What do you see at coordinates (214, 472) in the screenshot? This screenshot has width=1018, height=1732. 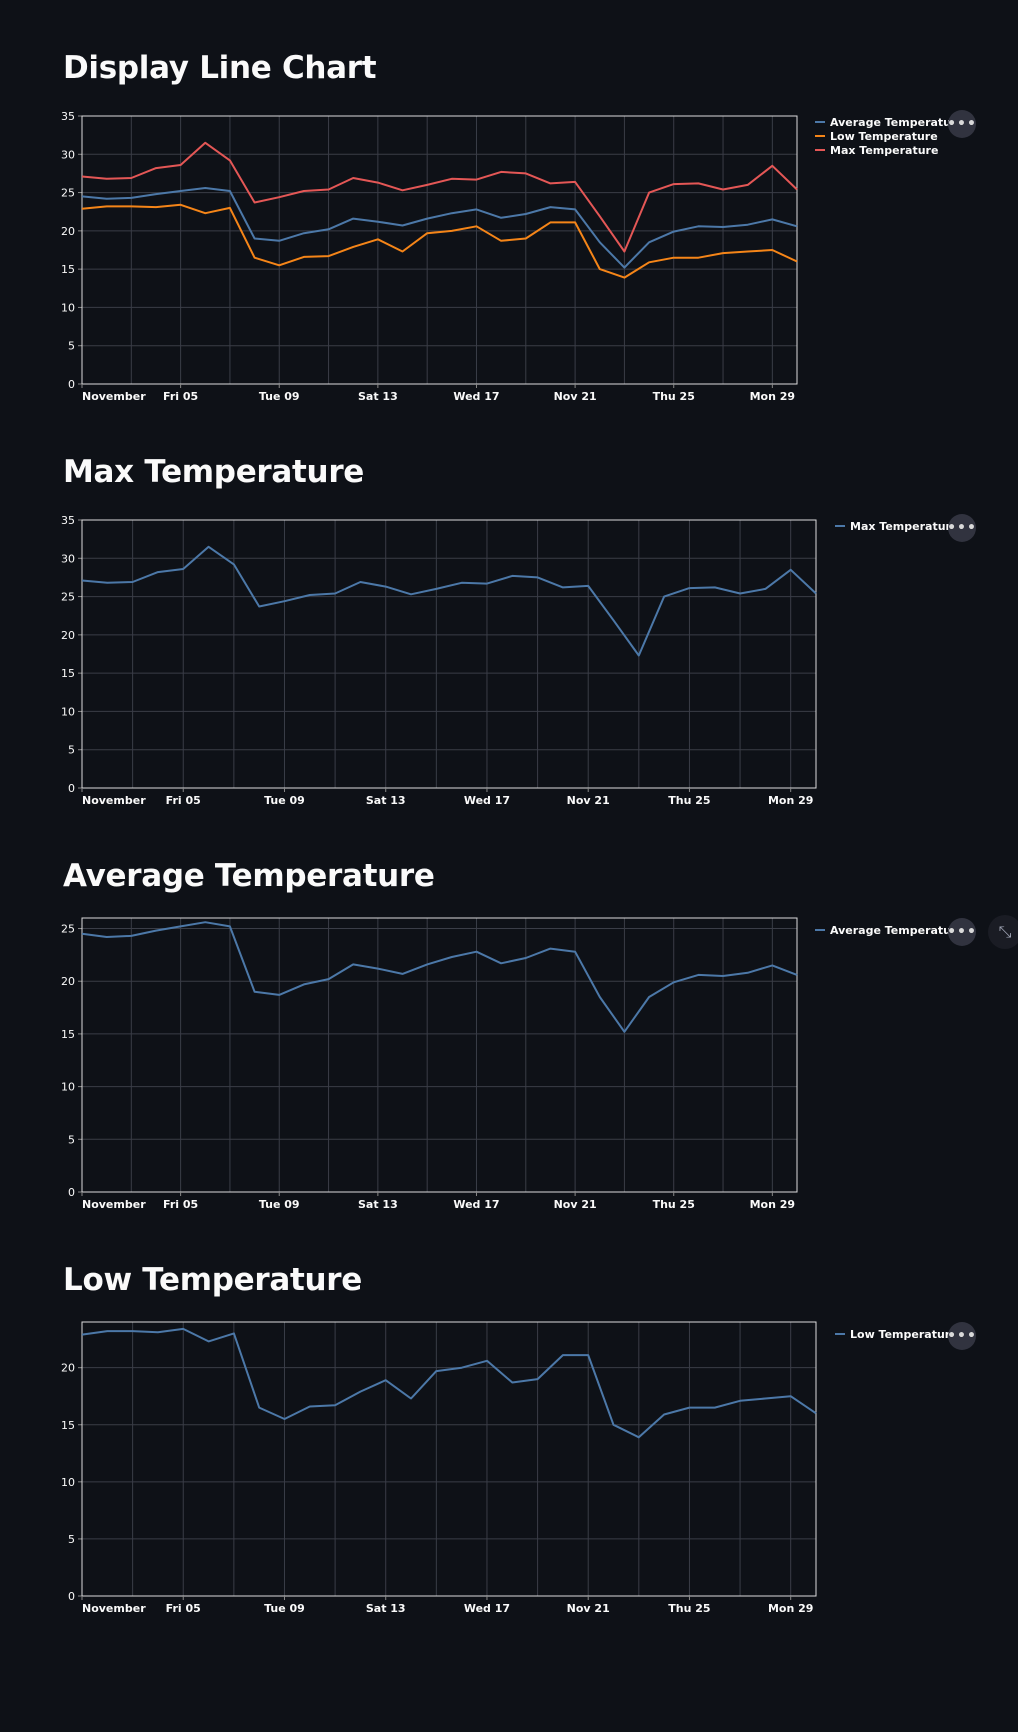 I see `section-title-max: Max Temperature` at bounding box center [214, 472].